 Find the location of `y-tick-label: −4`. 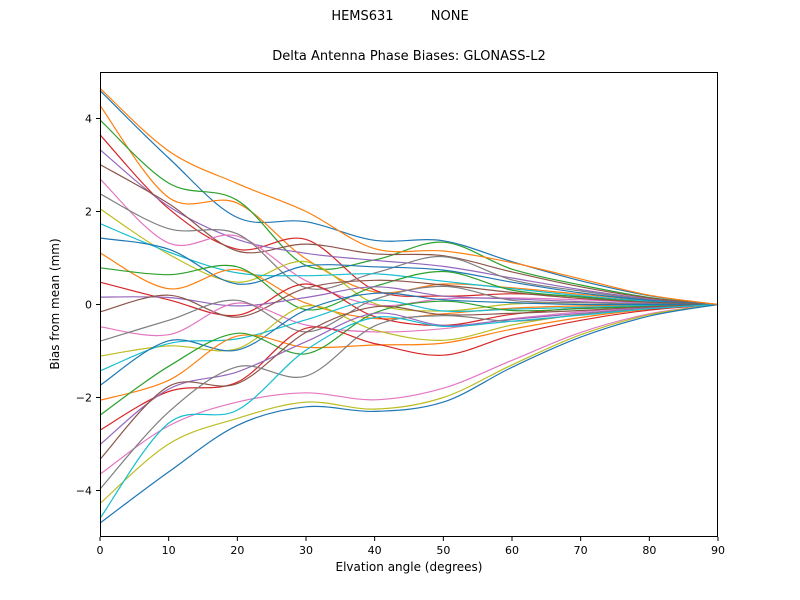

y-tick-label: −4 is located at coordinates (84, 491).